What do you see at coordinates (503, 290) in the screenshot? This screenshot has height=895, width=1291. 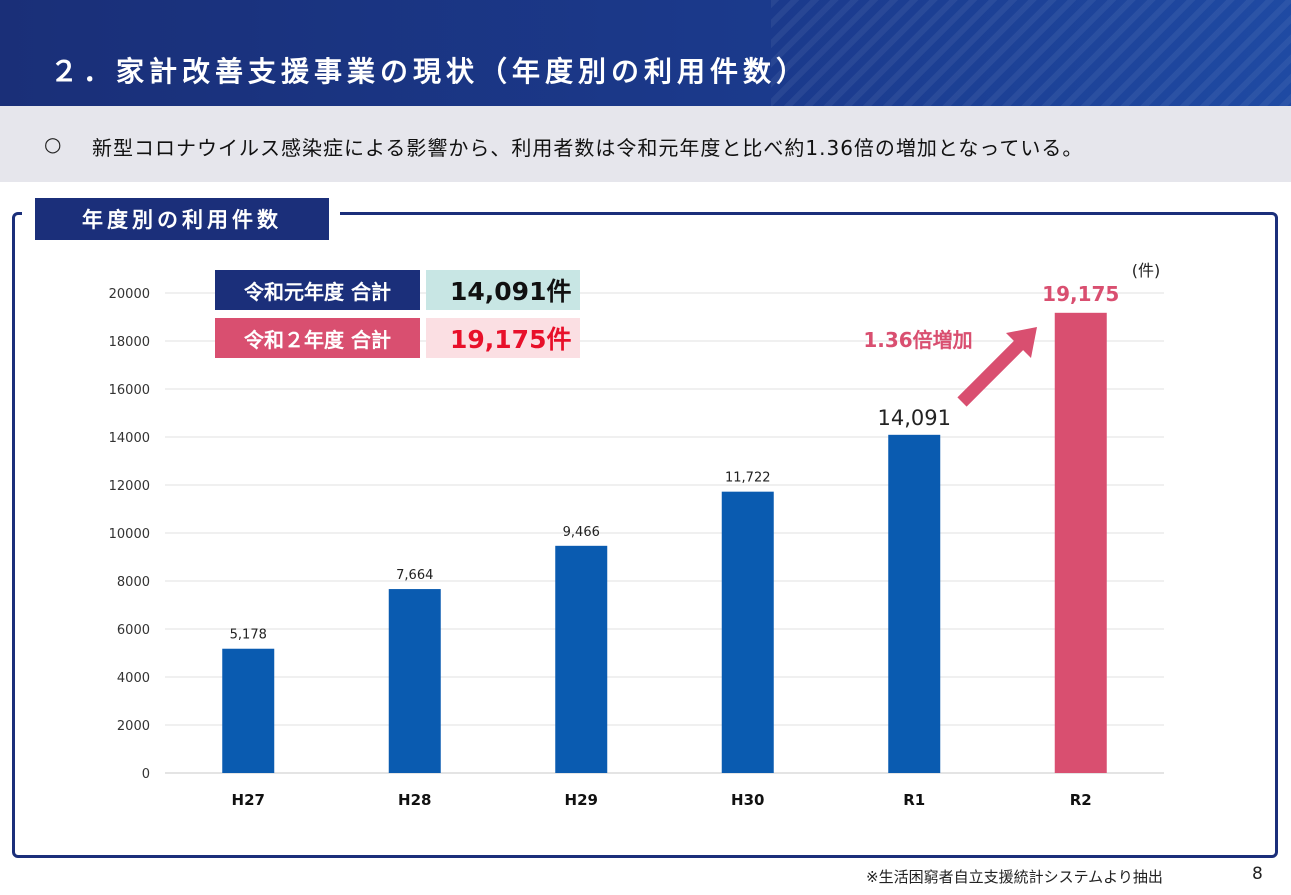 I see `total-r1-value: 14,091件` at bounding box center [503, 290].